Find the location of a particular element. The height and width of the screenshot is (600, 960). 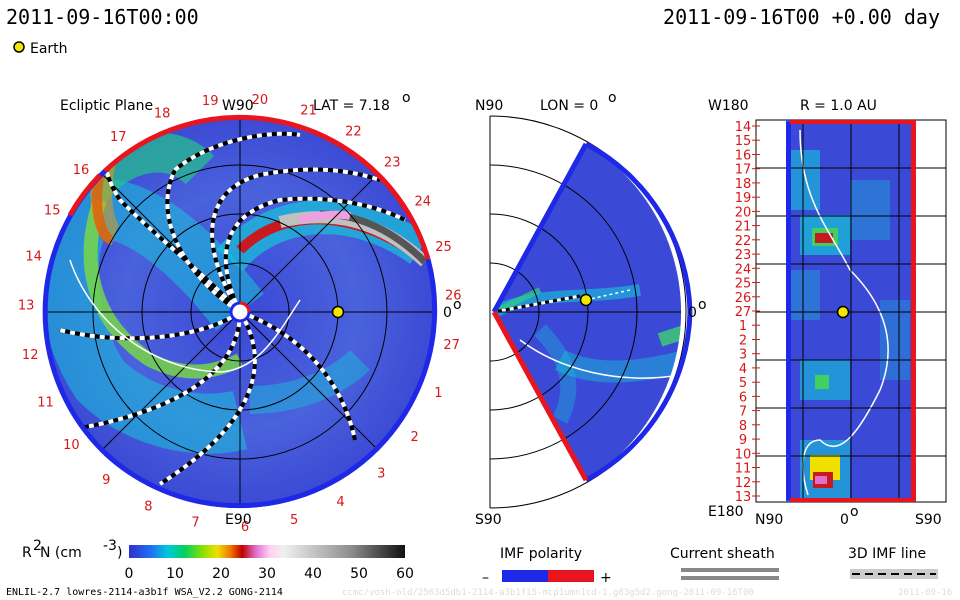

synoptic-row-label: 22 is located at coordinates (743, 241).